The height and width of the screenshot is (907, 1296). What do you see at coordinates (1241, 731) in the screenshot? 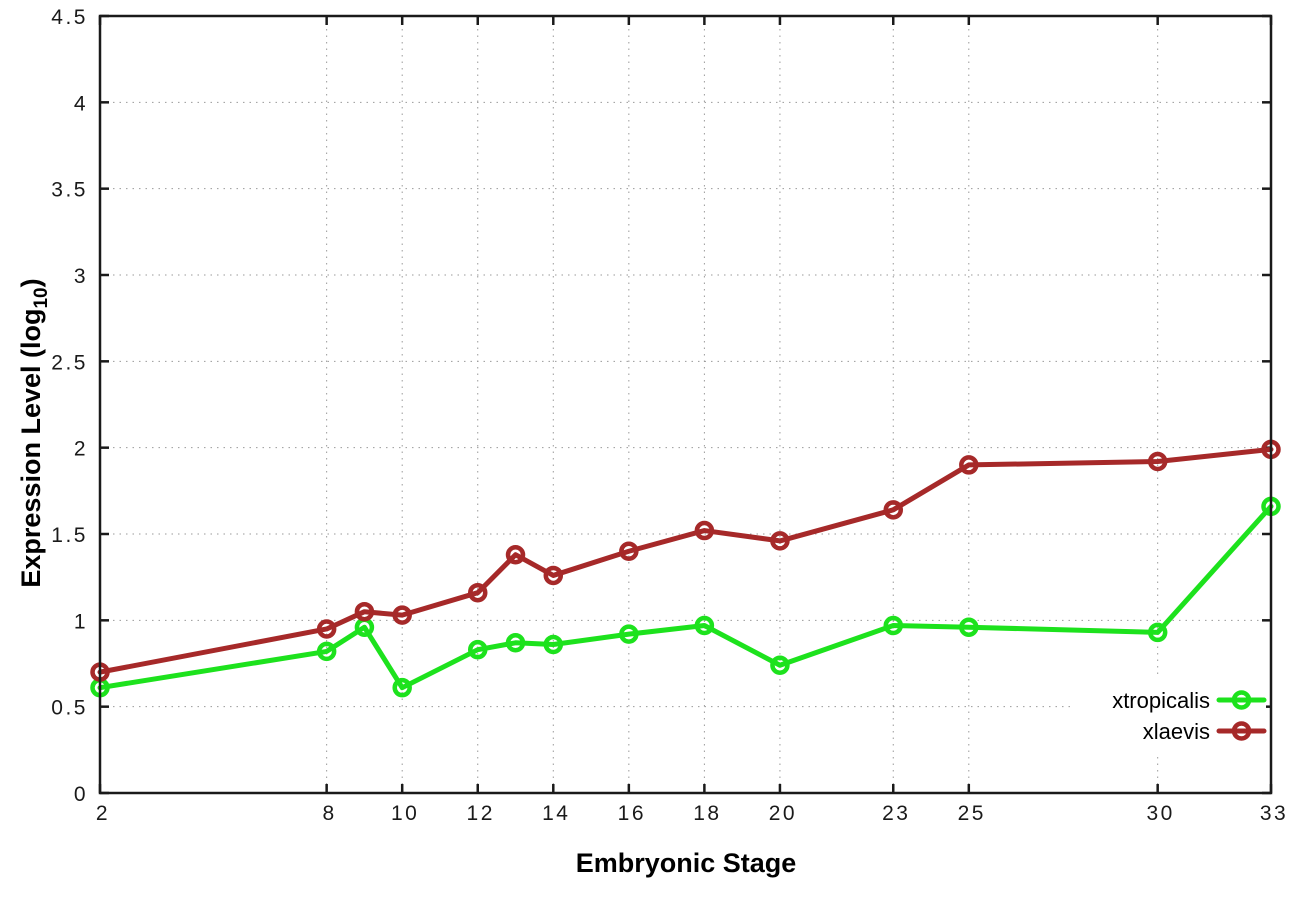
I see `legend-sample-marker-xlaevis` at bounding box center [1241, 731].